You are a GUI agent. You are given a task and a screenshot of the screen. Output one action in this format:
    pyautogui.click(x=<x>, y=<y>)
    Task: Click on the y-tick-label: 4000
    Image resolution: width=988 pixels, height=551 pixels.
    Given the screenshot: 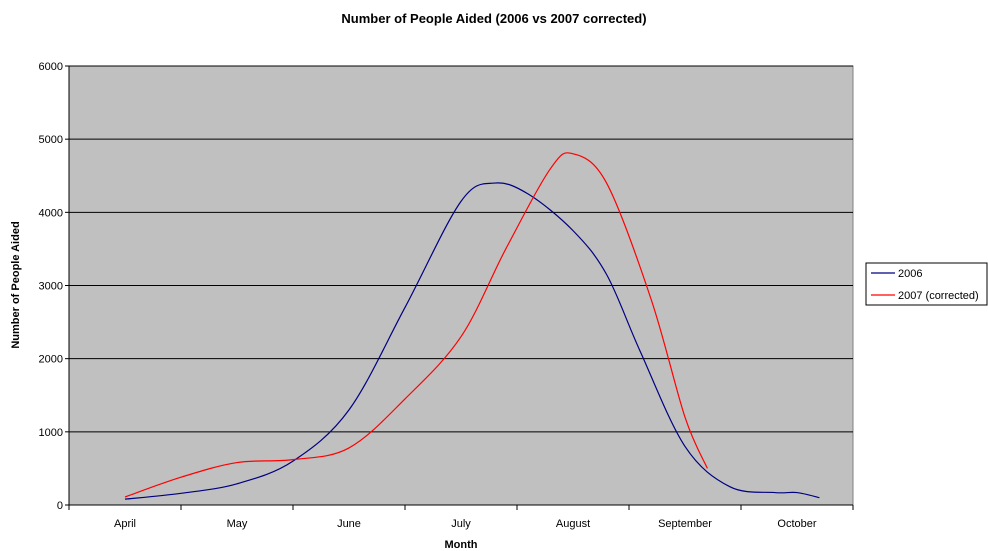 What is the action you would take?
    pyautogui.click(x=51, y=213)
    